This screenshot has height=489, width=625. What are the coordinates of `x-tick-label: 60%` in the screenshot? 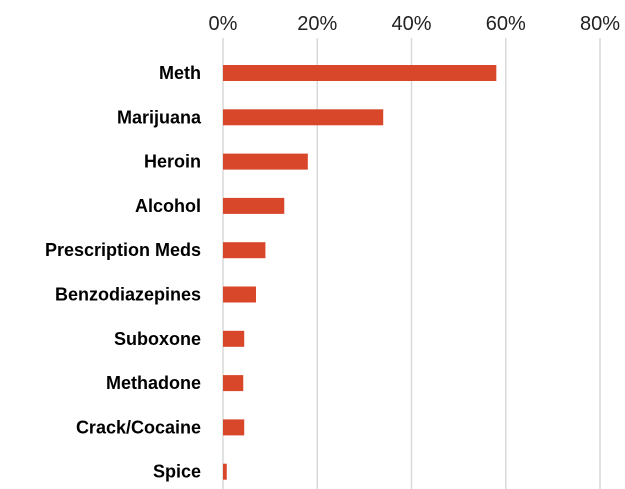 It's located at (506, 24).